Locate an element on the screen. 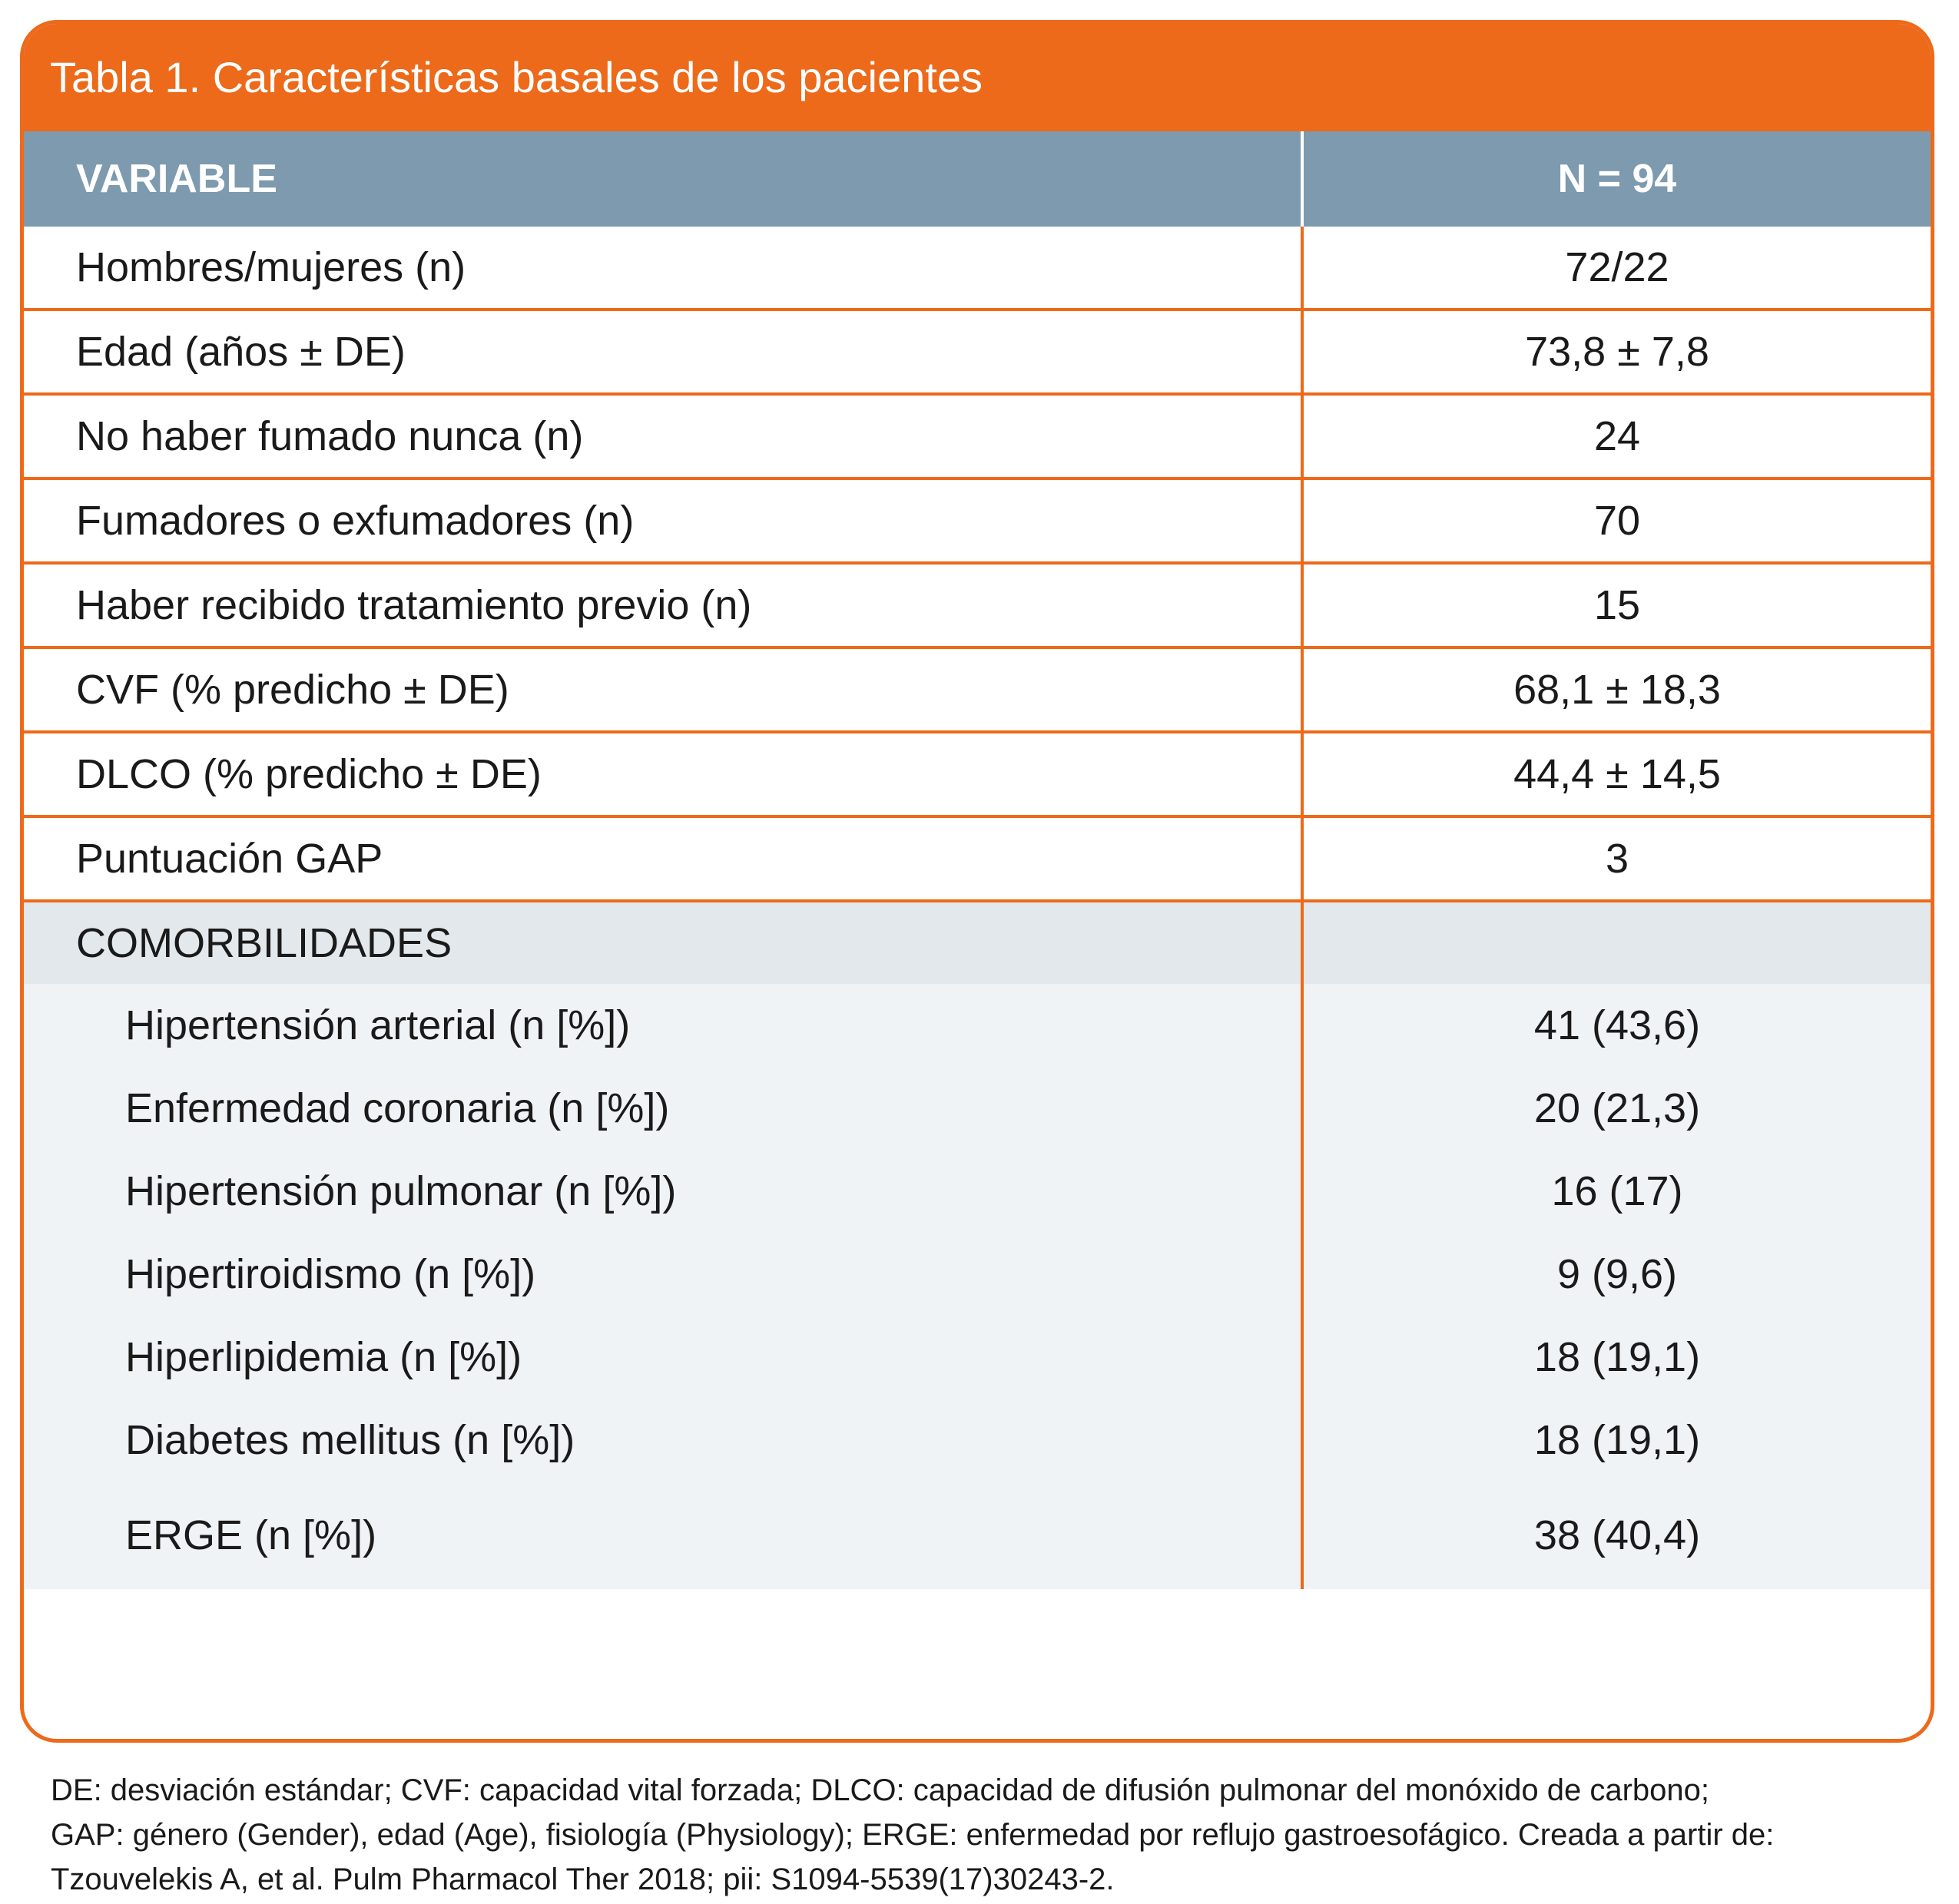 The width and height of the screenshot is (1959, 1904). table-row: Hipertensión pulmonar (n [%]) 16 (17) is located at coordinates (977, 1192).